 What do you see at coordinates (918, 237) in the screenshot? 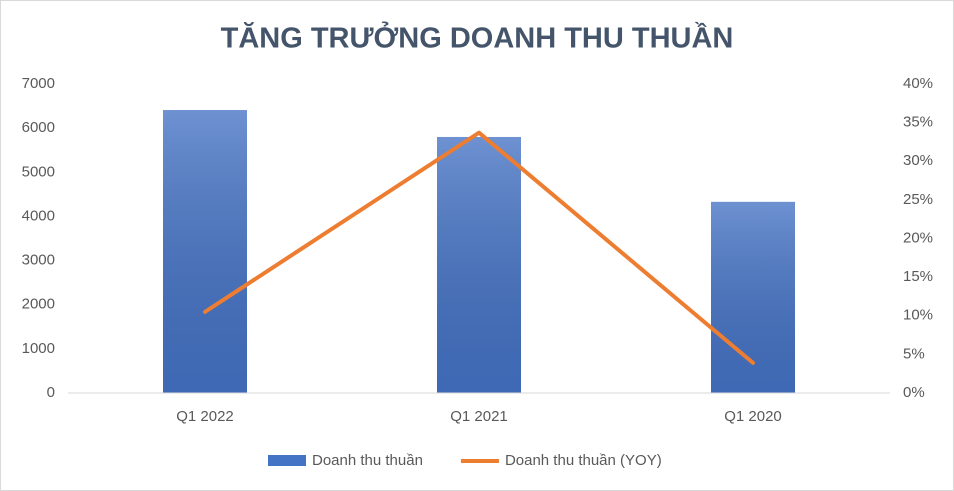
I see `y2-tick-label: 20%` at bounding box center [918, 237].